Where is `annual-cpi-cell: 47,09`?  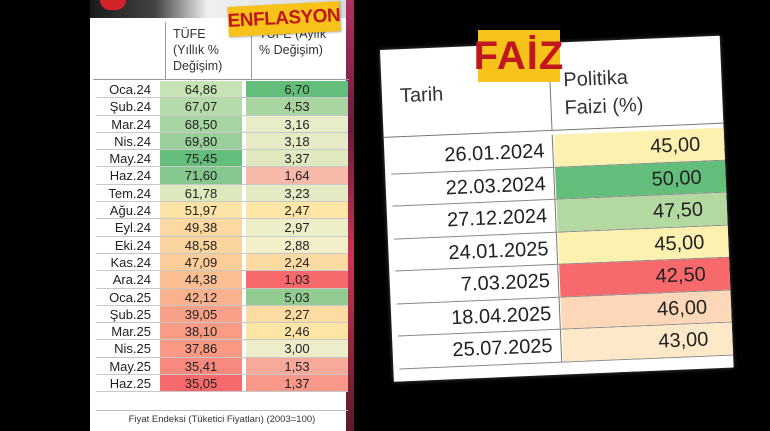
annual-cpi-cell: 47,09 is located at coordinates (201, 262).